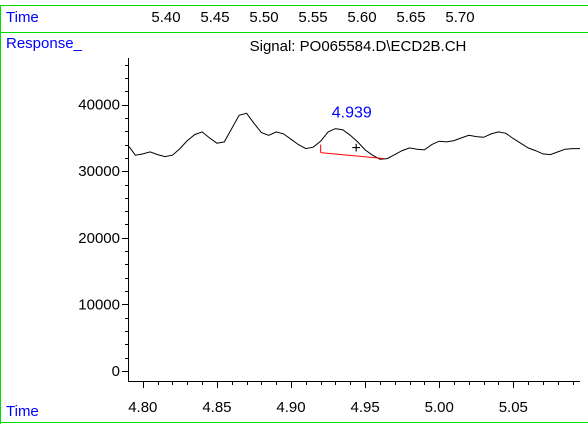 The height and width of the screenshot is (429, 588). Describe the element at coordinates (358, 46) in the screenshot. I see `signal-title: Signal: PO065584.D\ECD2B.CH` at that location.